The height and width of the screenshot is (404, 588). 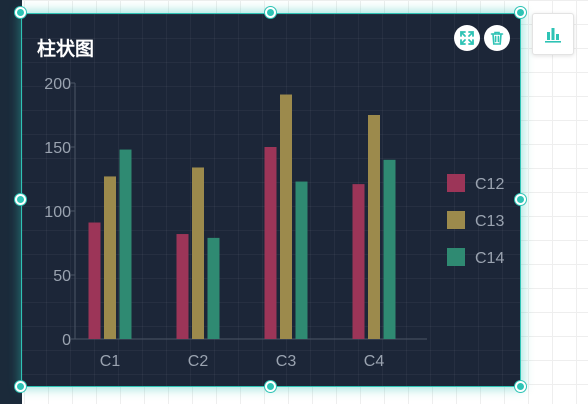 I want to click on chart-type-button, so click(x=553, y=34).